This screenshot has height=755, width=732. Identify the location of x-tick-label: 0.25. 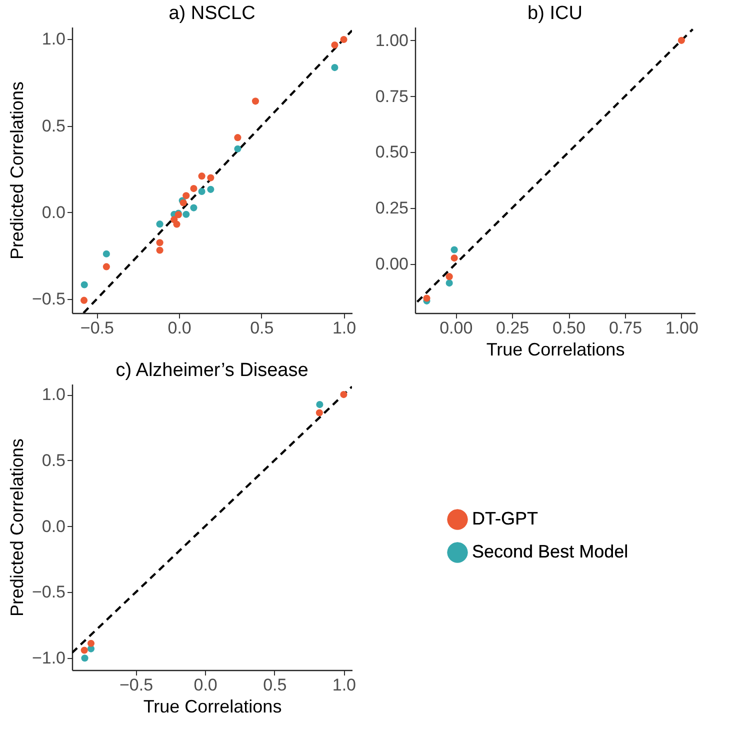
(513, 328).